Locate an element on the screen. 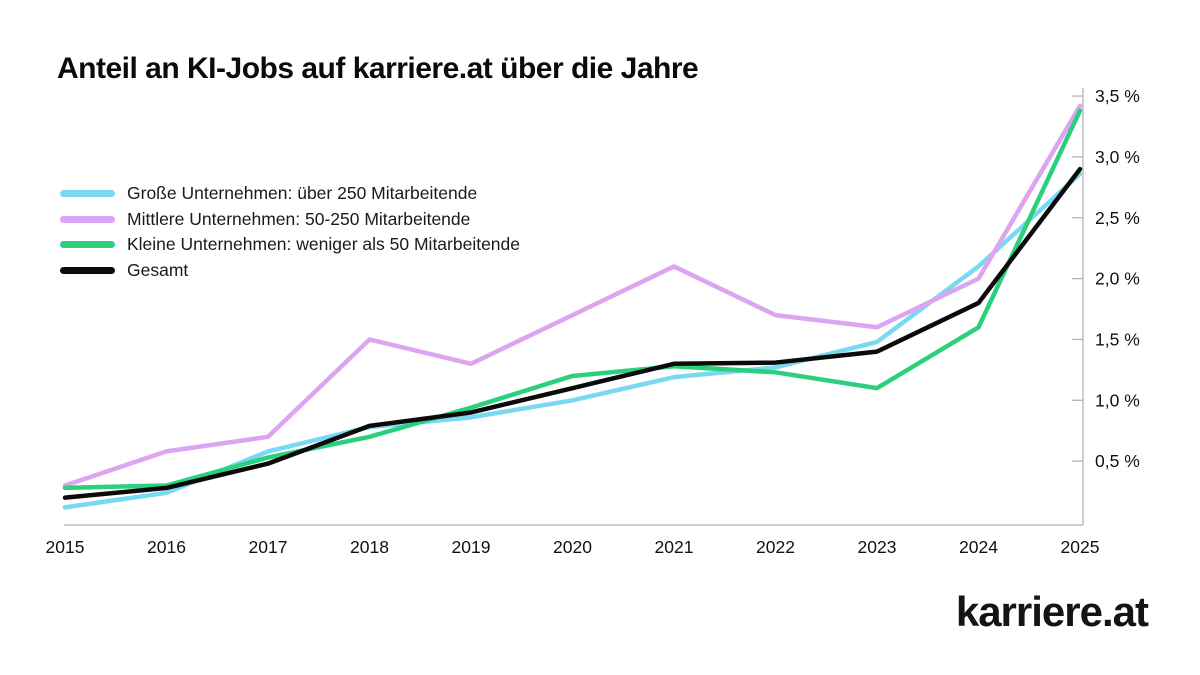 The height and width of the screenshot is (675, 1200). x-tick-label: 2021 is located at coordinates (674, 547).